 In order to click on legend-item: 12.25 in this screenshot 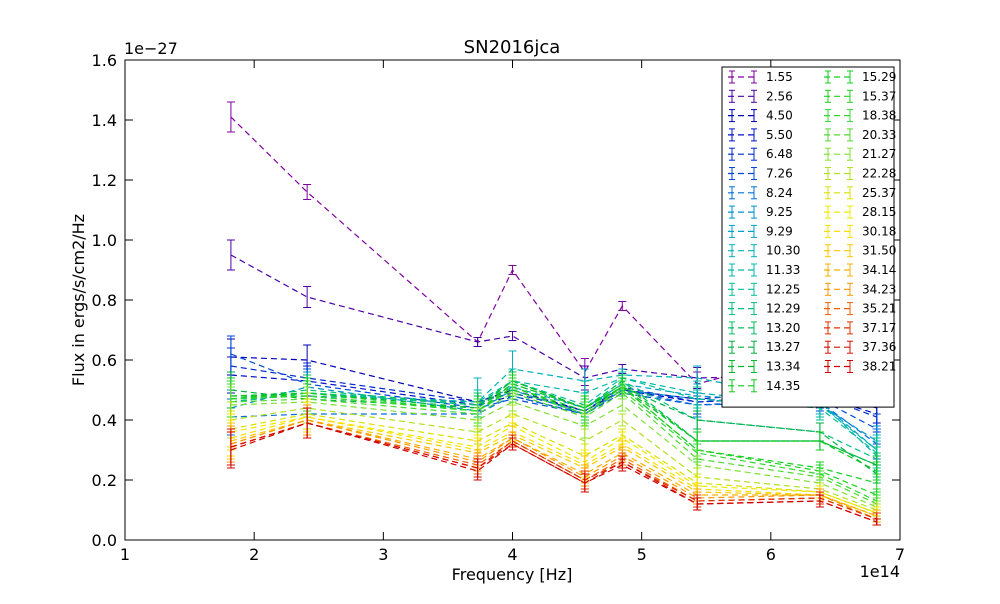, I will do `click(764, 289)`.